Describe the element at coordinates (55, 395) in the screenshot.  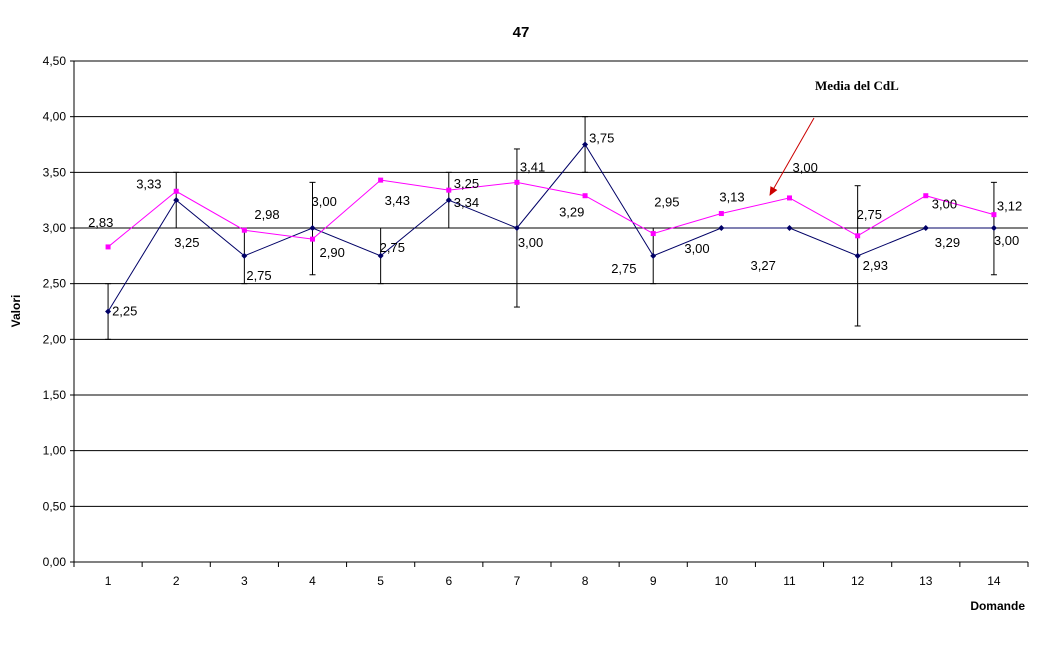
I see `y-tick-label: 1,50` at that location.